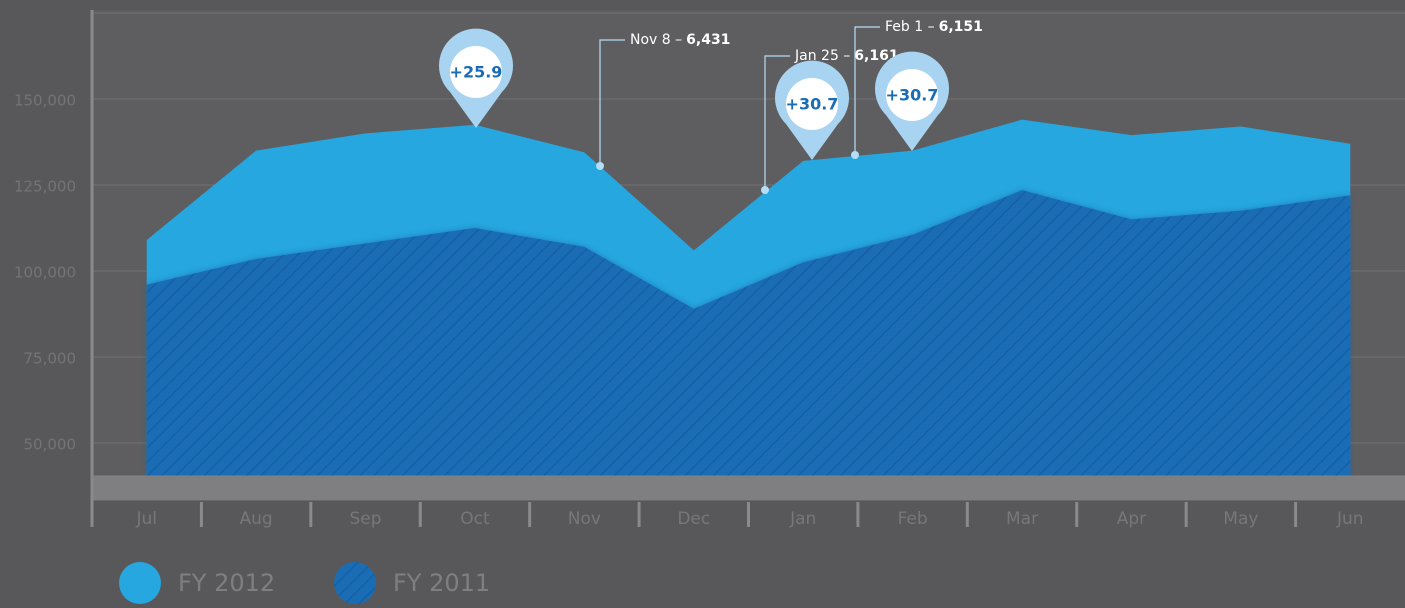 This screenshot has height=608, width=1405. I want to click on x-tick-label: May, so click(1240, 519).